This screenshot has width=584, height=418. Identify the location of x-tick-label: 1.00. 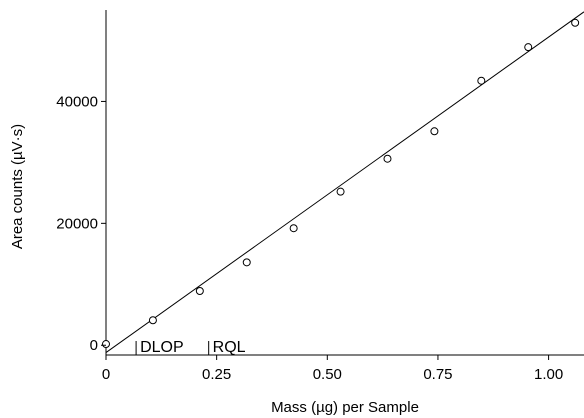
(548, 374).